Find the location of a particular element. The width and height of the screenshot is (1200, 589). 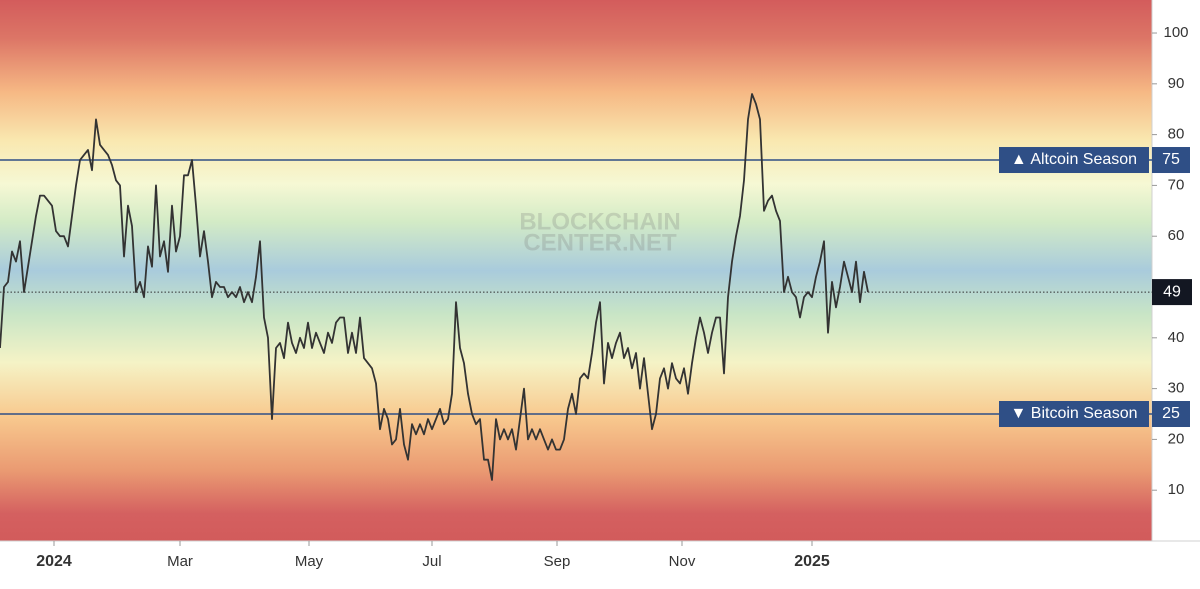

y-tick-label: 20 is located at coordinates (1176, 438).